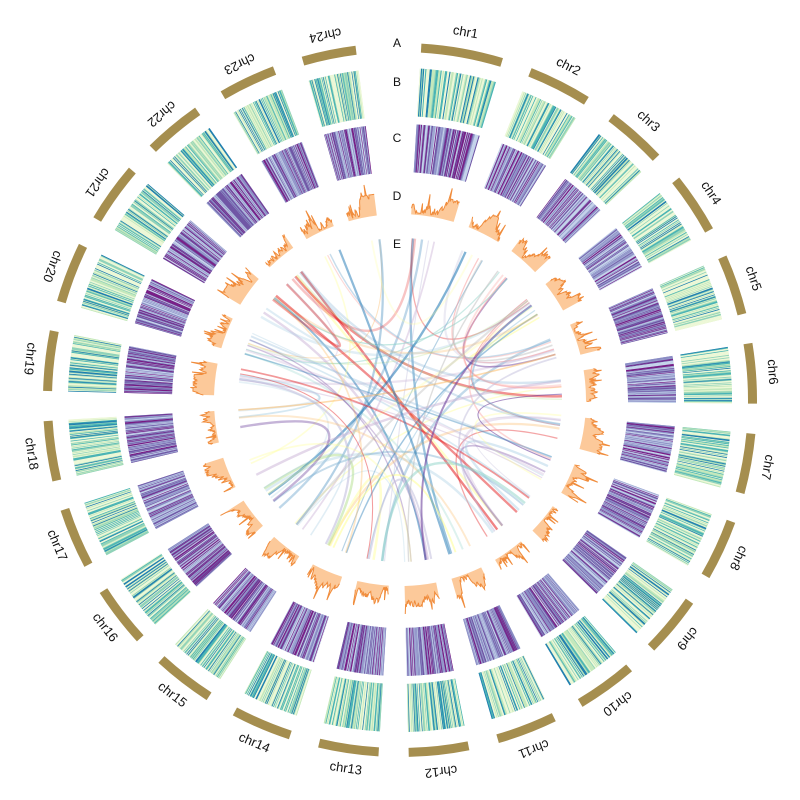 The height and width of the screenshot is (800, 800). I want to click on link, so click(351, 516).